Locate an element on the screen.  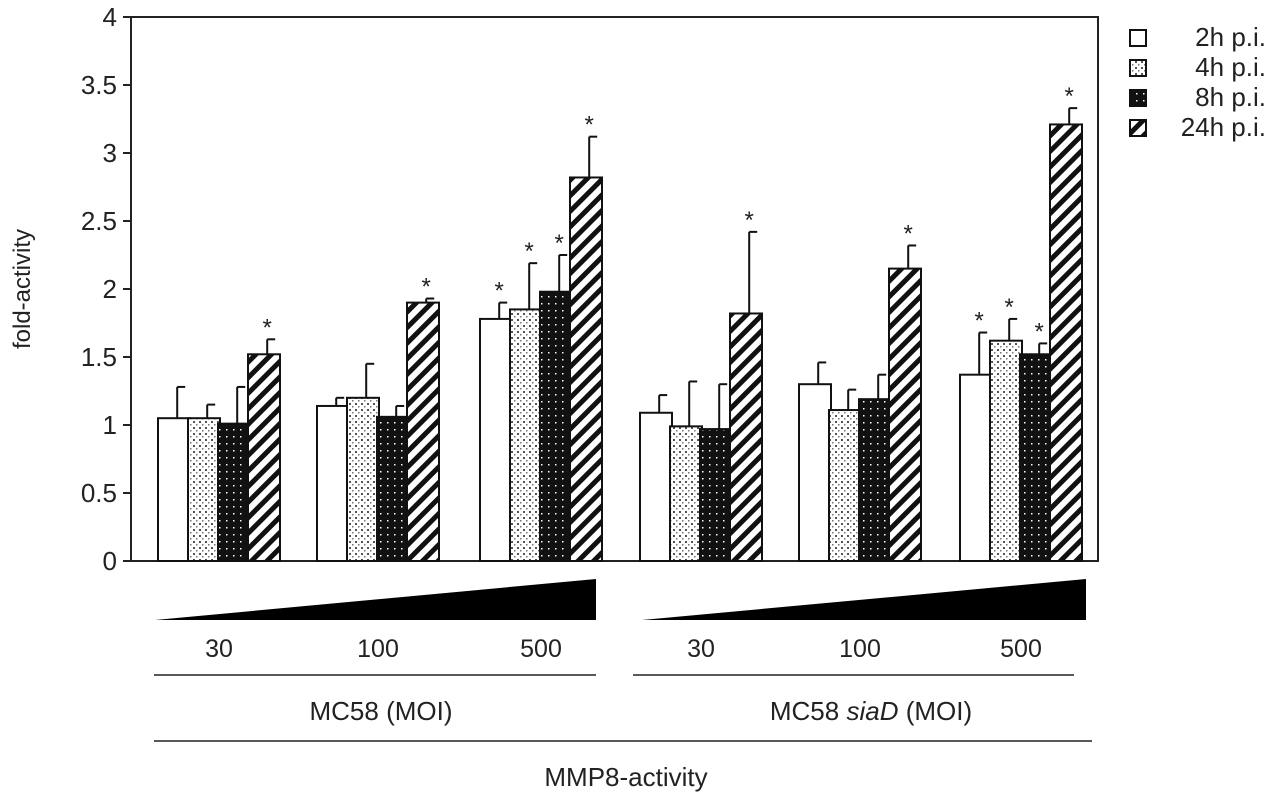
y-axis-label: fold-activity is located at coordinates (22, 289).